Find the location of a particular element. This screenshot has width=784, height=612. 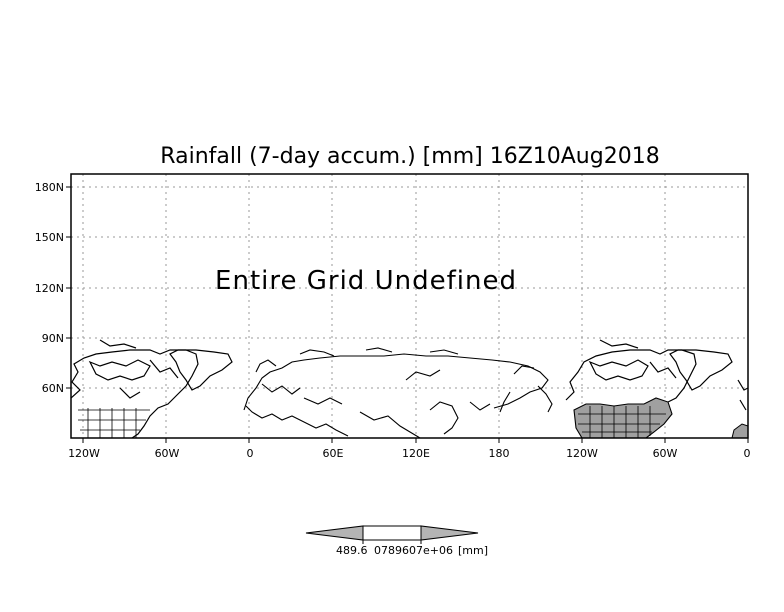

eurasia-outline is located at coordinates (398, 392).